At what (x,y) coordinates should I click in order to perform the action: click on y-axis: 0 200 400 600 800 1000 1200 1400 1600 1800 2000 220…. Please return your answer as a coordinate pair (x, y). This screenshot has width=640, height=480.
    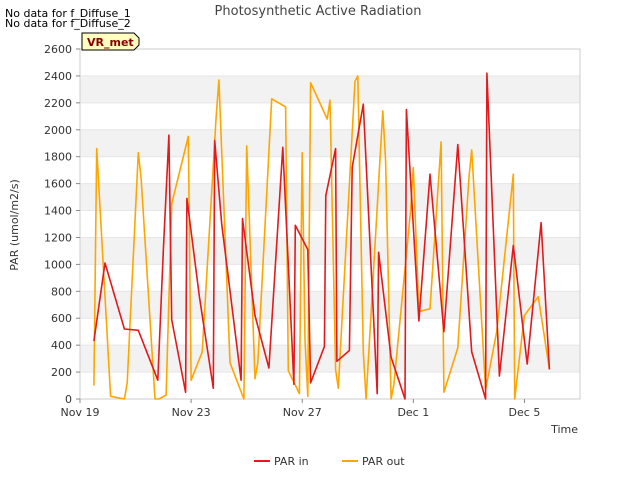
    Looking at the image, I should click on (62, 224).